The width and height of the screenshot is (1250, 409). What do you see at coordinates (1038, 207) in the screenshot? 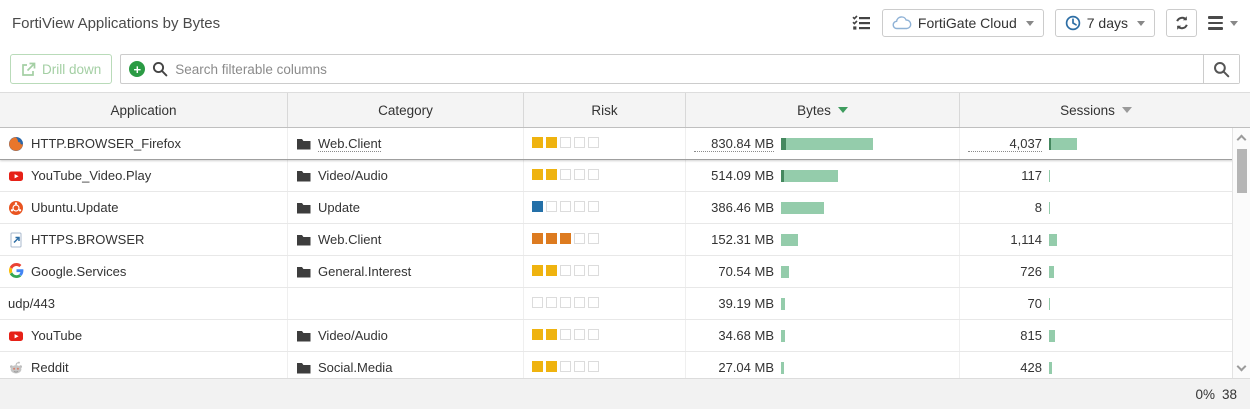
I see `sessions-value: 8` at bounding box center [1038, 207].